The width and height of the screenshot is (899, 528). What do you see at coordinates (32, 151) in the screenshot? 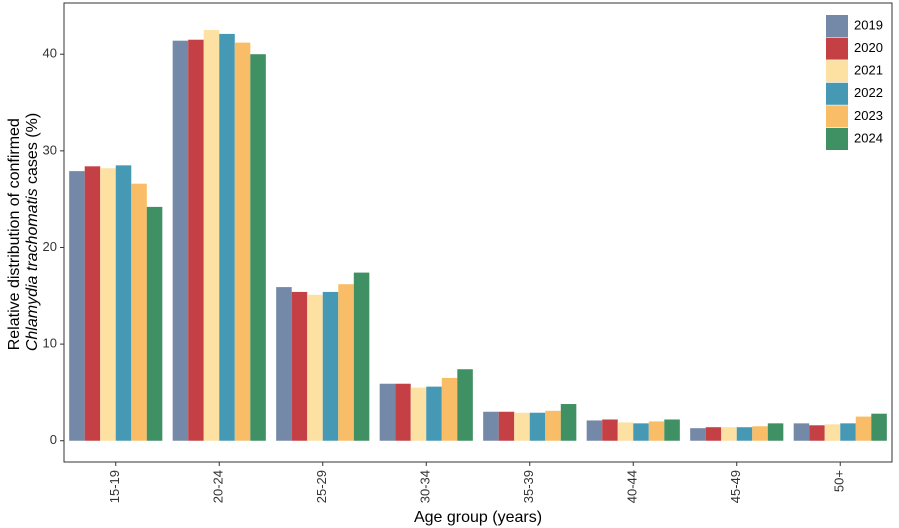
I see `y-axis-title-rest: cases (%)` at bounding box center [32, 151].